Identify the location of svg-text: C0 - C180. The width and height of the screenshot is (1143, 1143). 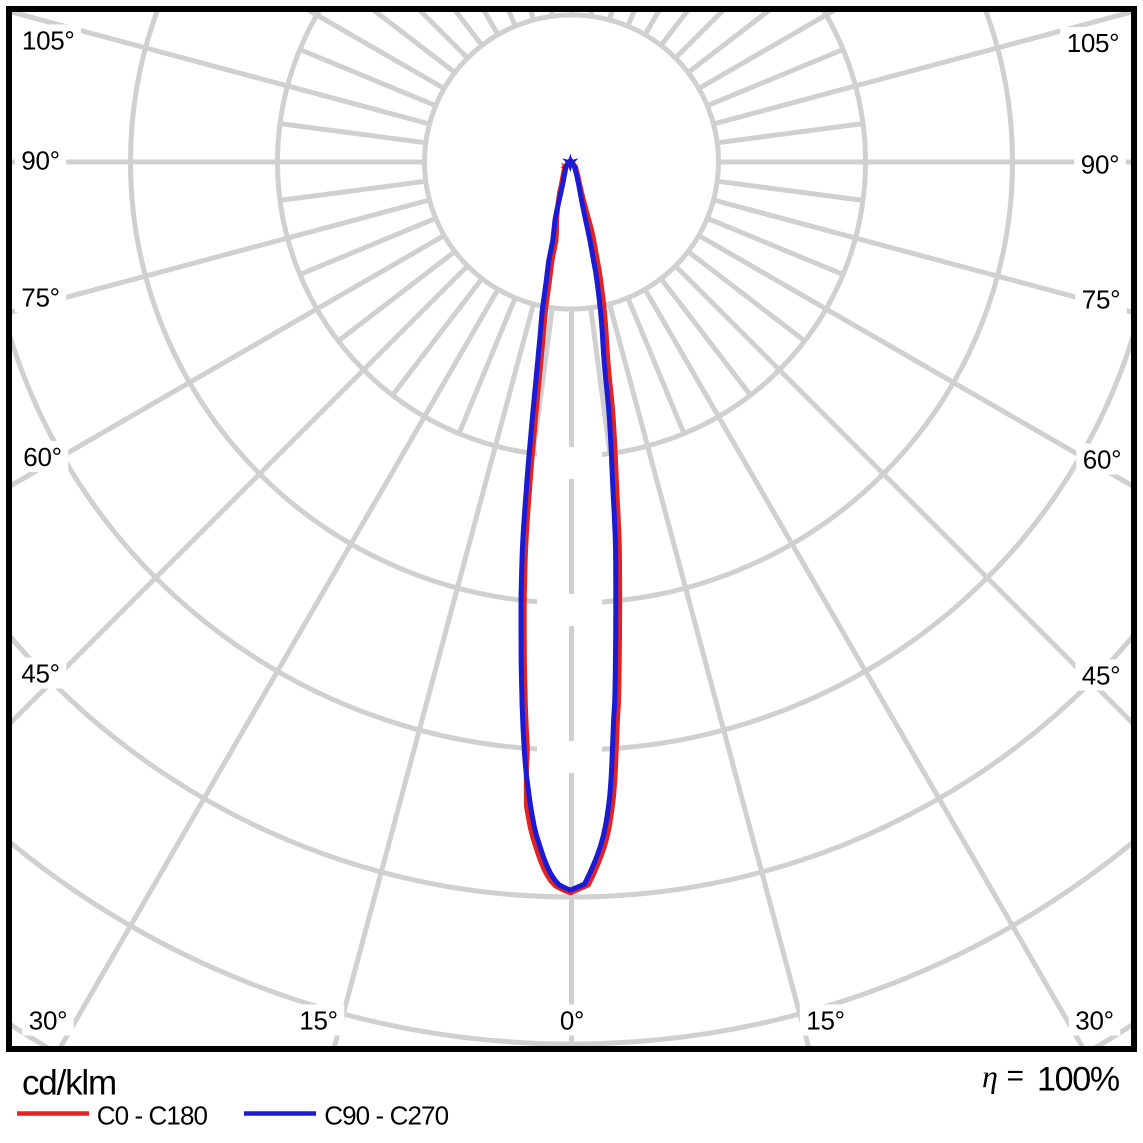
(152, 1116).